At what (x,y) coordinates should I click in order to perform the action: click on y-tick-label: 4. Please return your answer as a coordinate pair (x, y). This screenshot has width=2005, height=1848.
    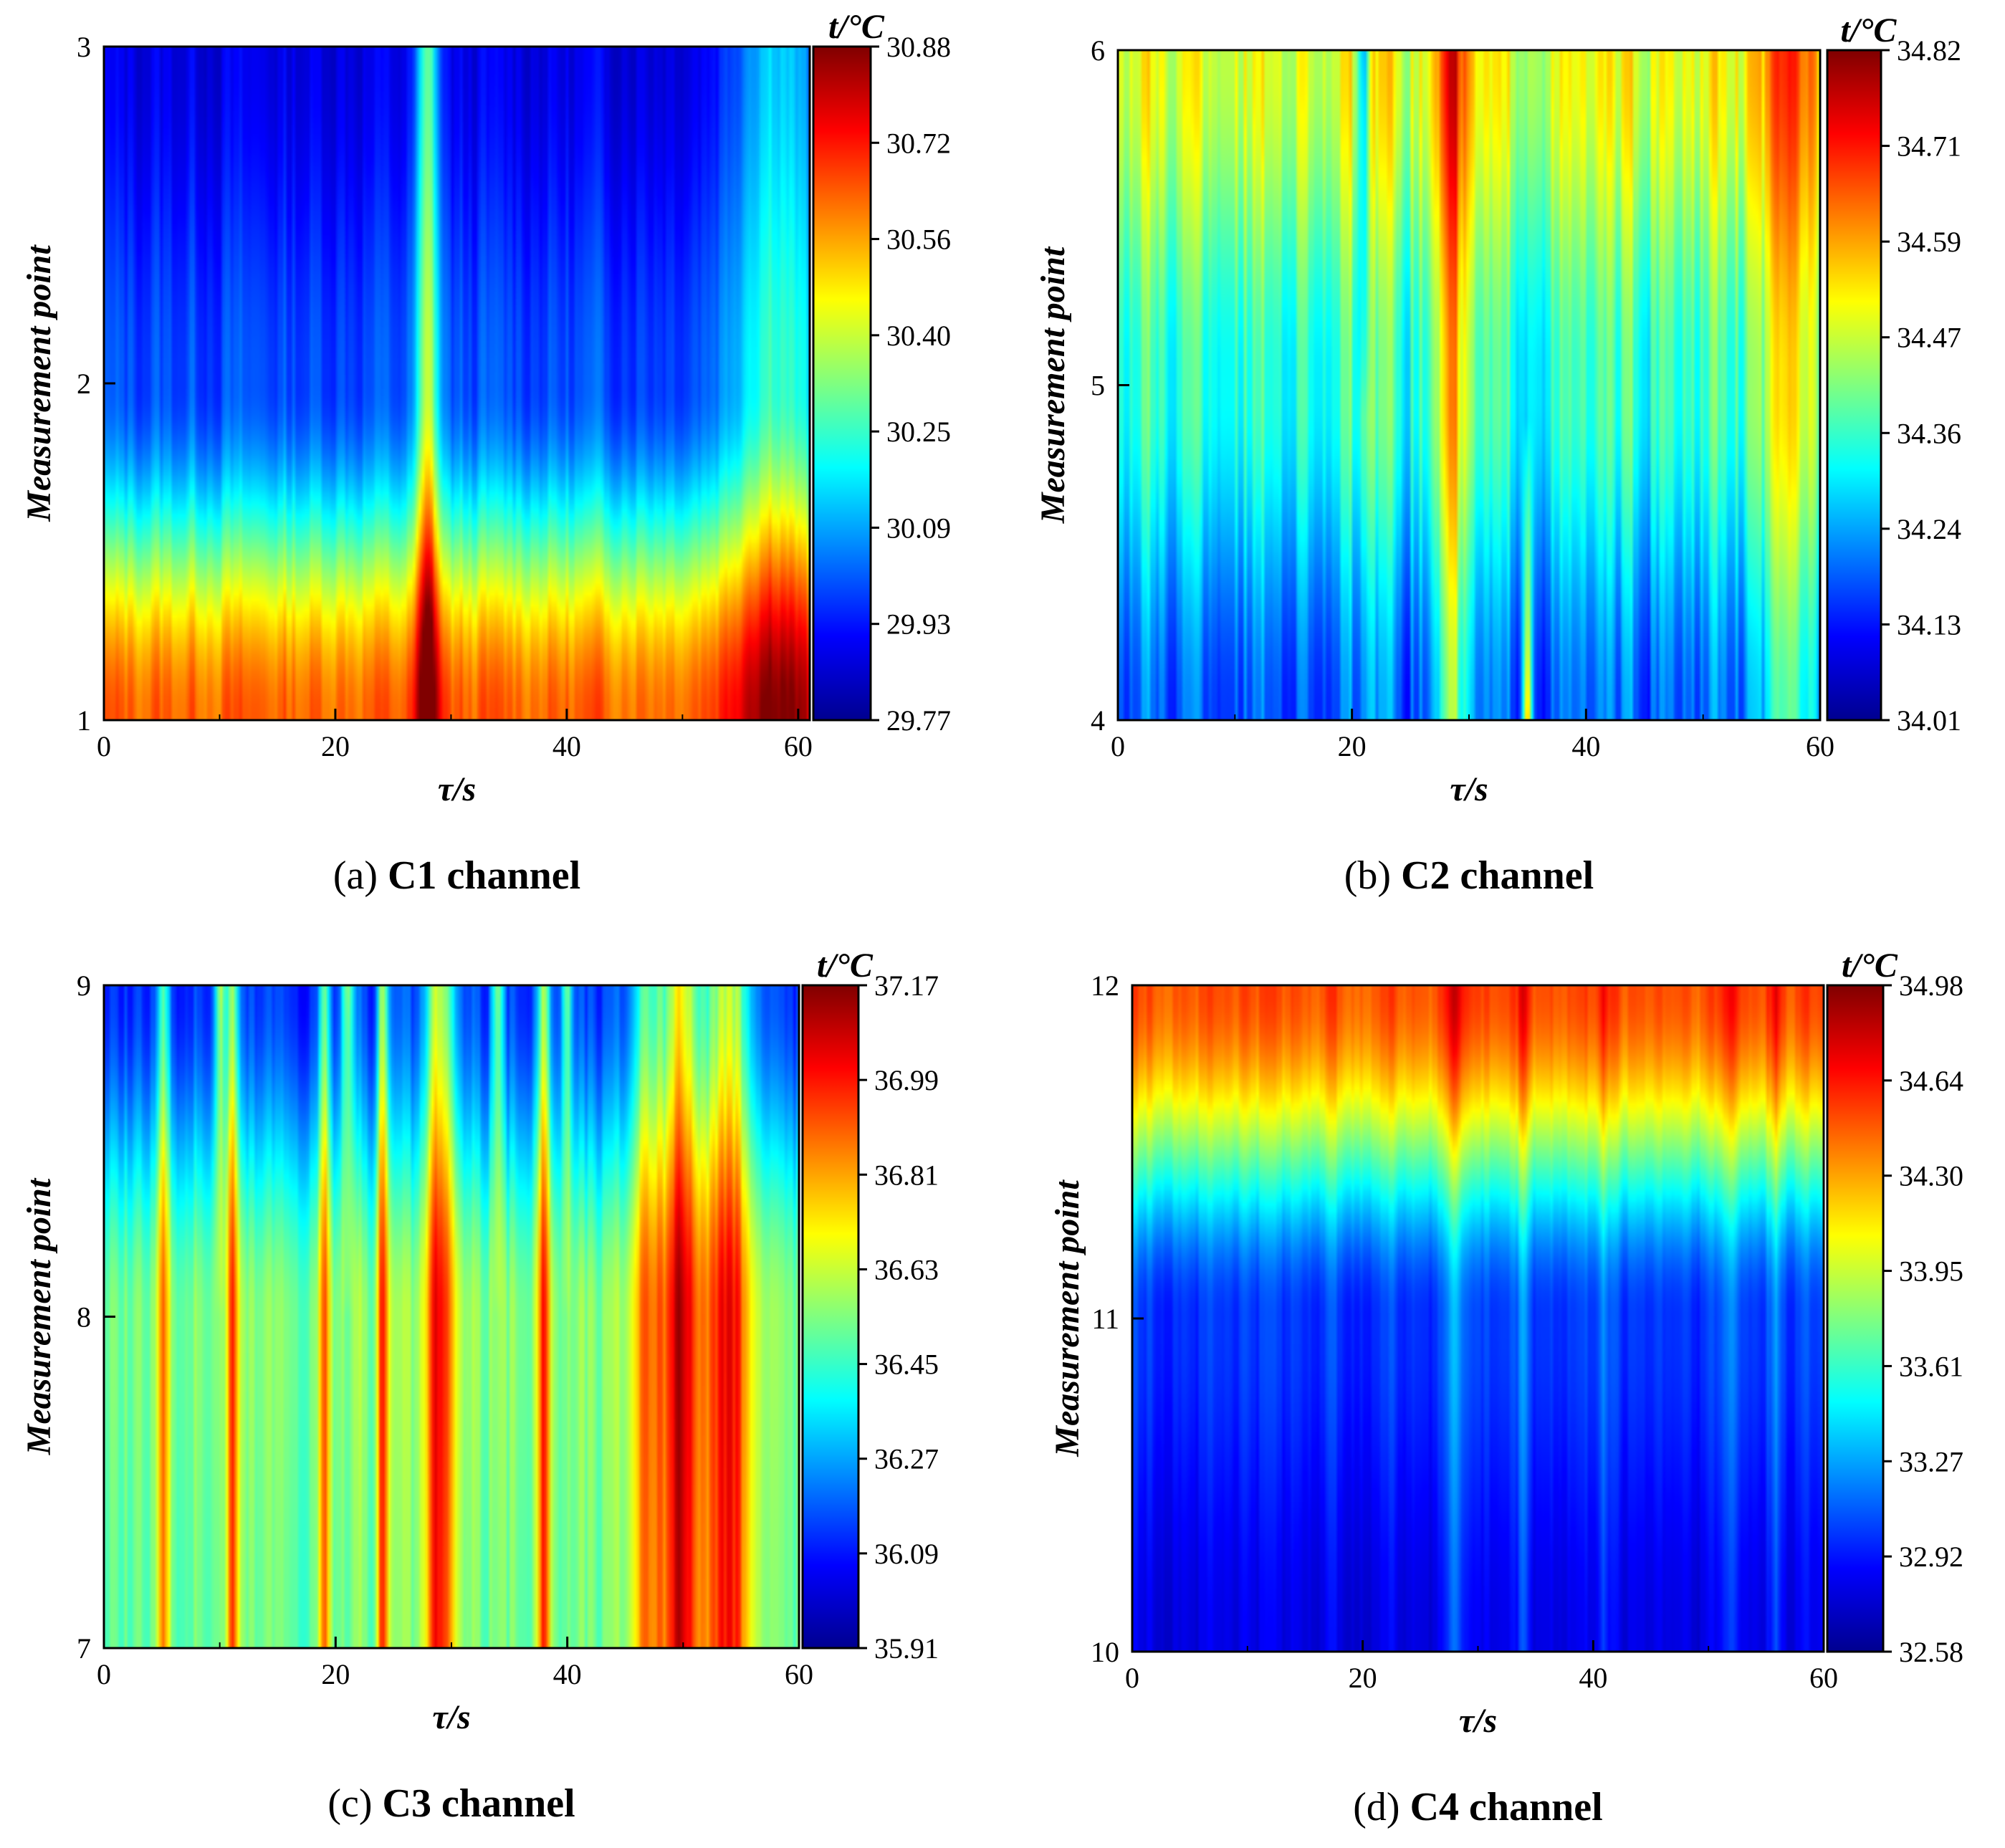
    Looking at the image, I should click on (1098, 720).